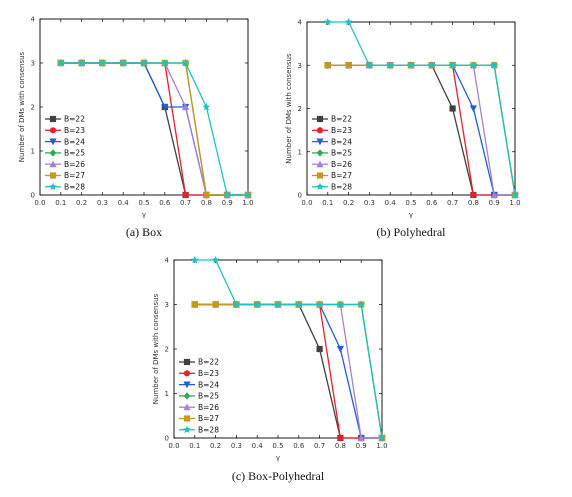  What do you see at coordinates (300, 66) in the screenshot?
I see `y-tick-label: 3` at bounding box center [300, 66].